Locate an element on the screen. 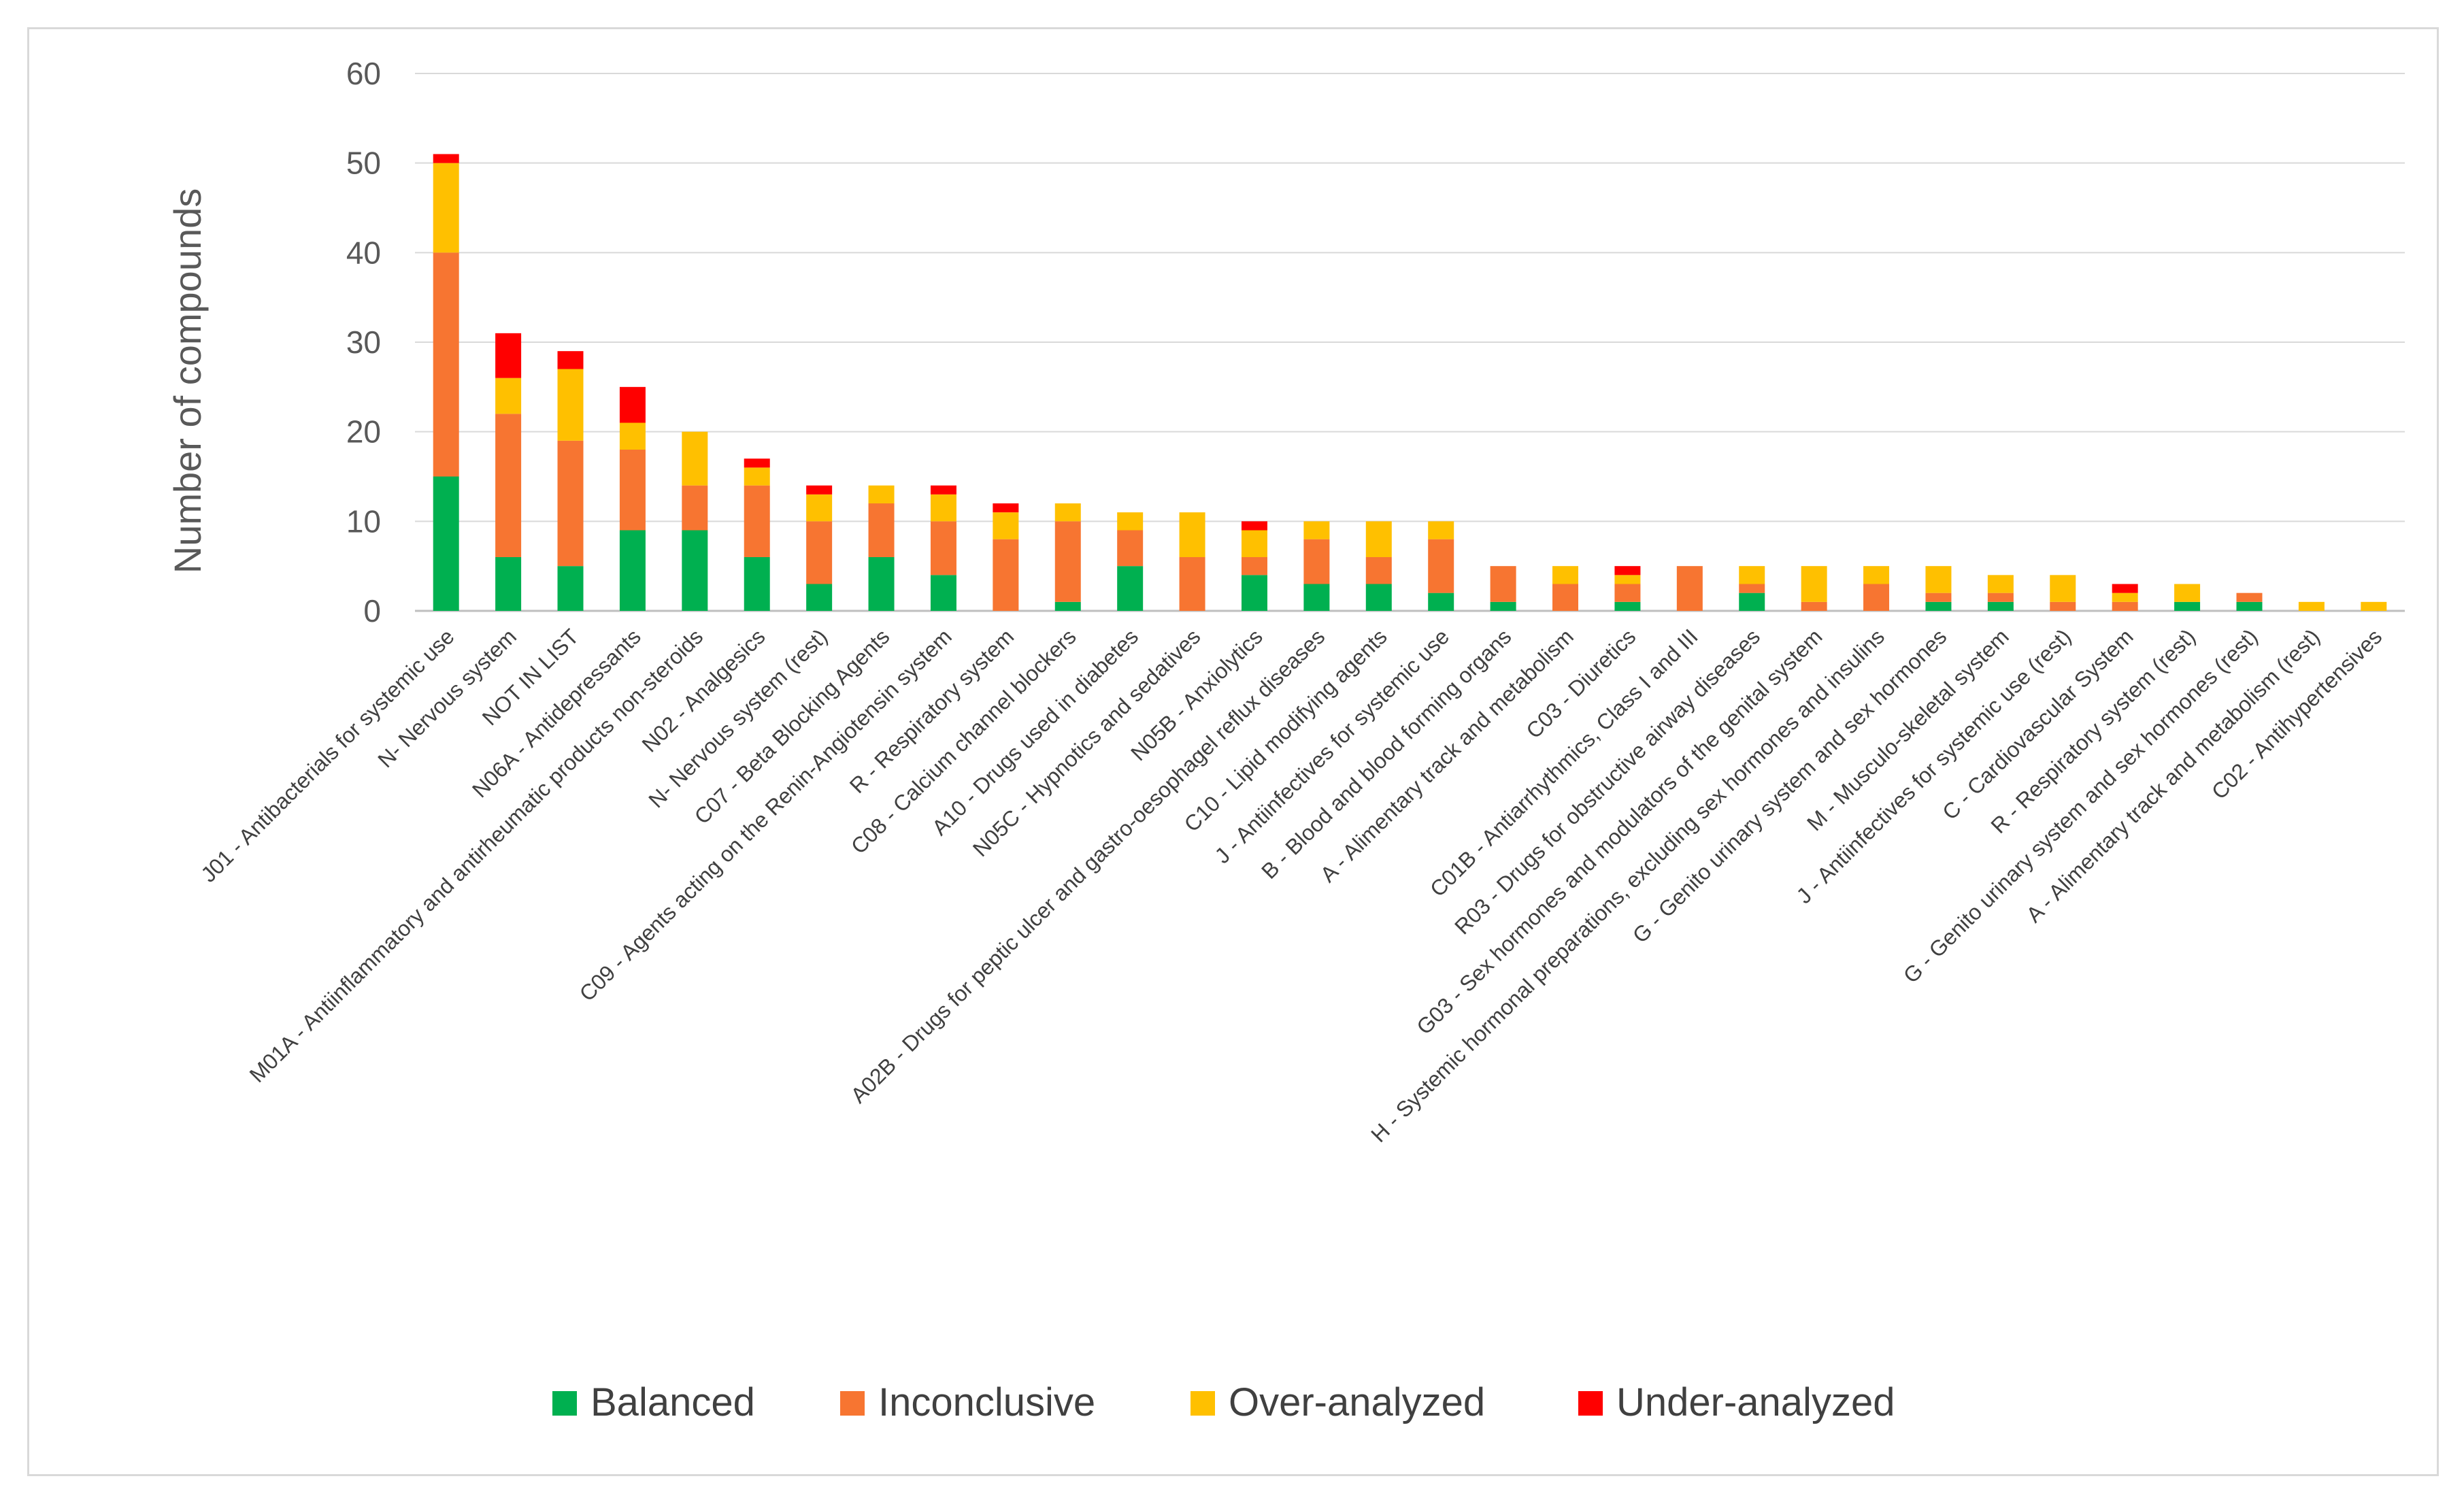 This screenshot has height=1502, width=2464. x-tick-label: C08 - Calcium channel blockers is located at coordinates (963, 741).